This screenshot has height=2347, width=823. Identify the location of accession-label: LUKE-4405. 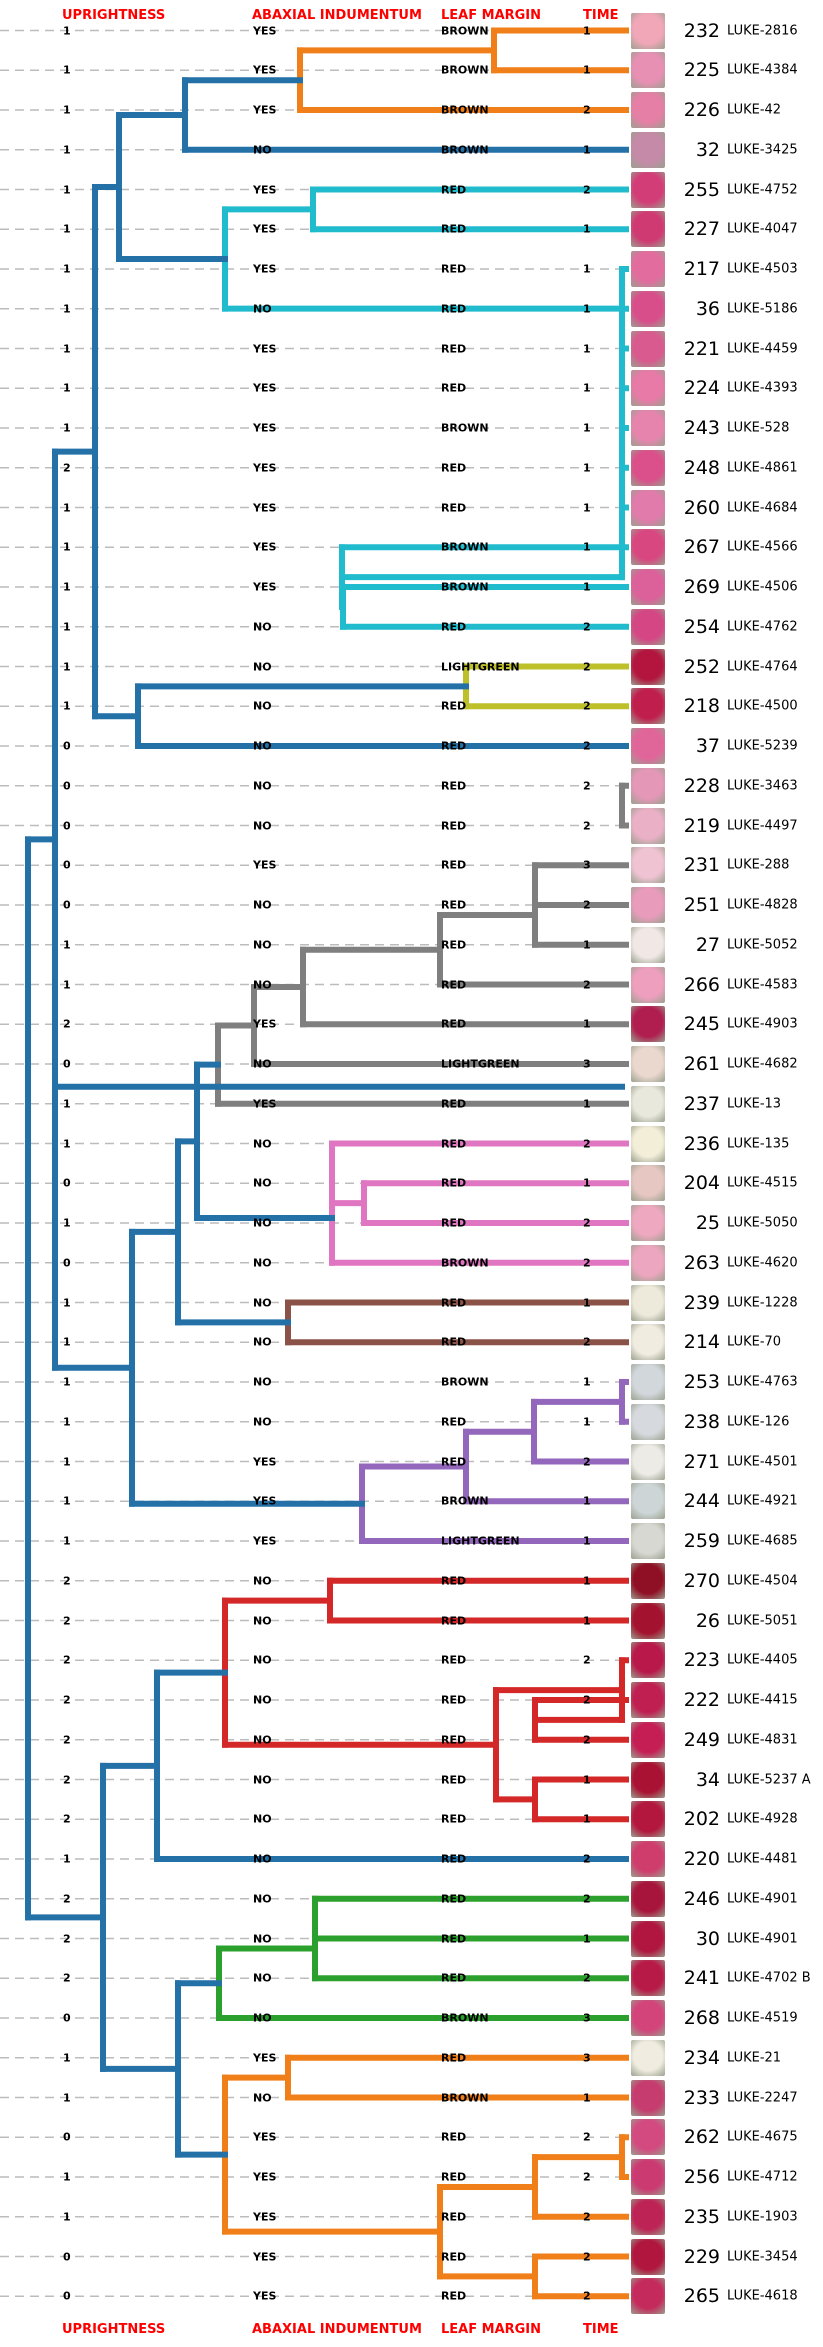
(762, 1660).